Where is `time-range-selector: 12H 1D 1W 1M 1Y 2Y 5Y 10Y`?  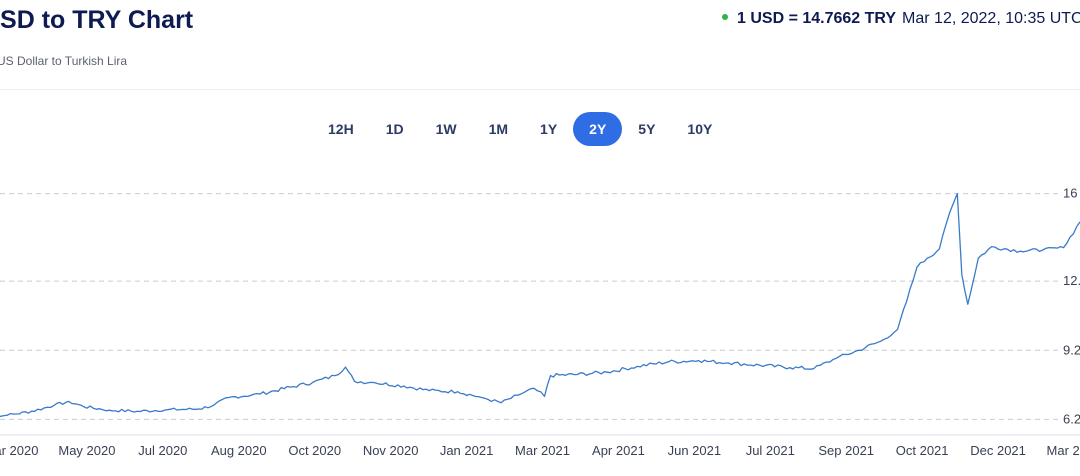
time-range-selector: 12H 1D 1W 1M 1Y 2Y 5Y 10Y is located at coordinates (520, 129).